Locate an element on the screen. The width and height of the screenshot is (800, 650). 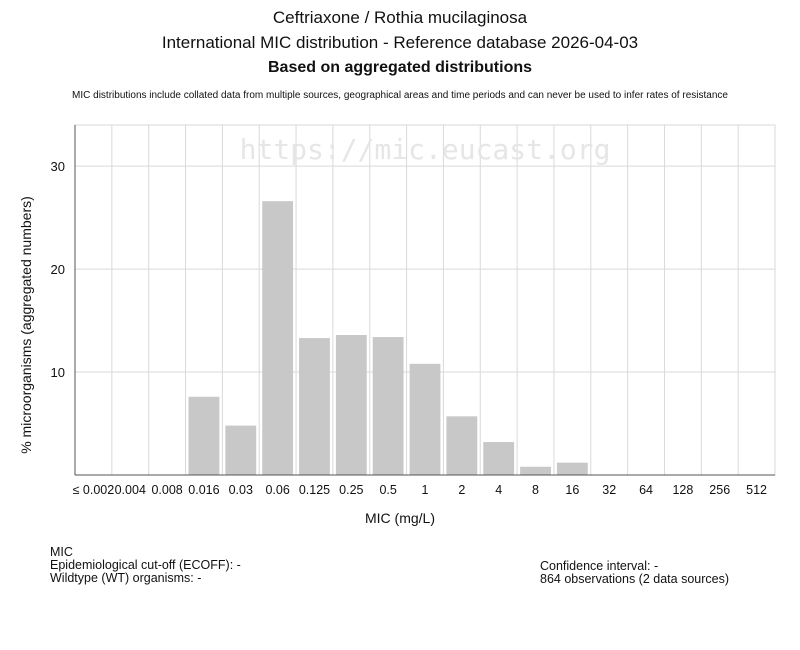
y-tick-label: 10 is located at coordinates (58, 372).